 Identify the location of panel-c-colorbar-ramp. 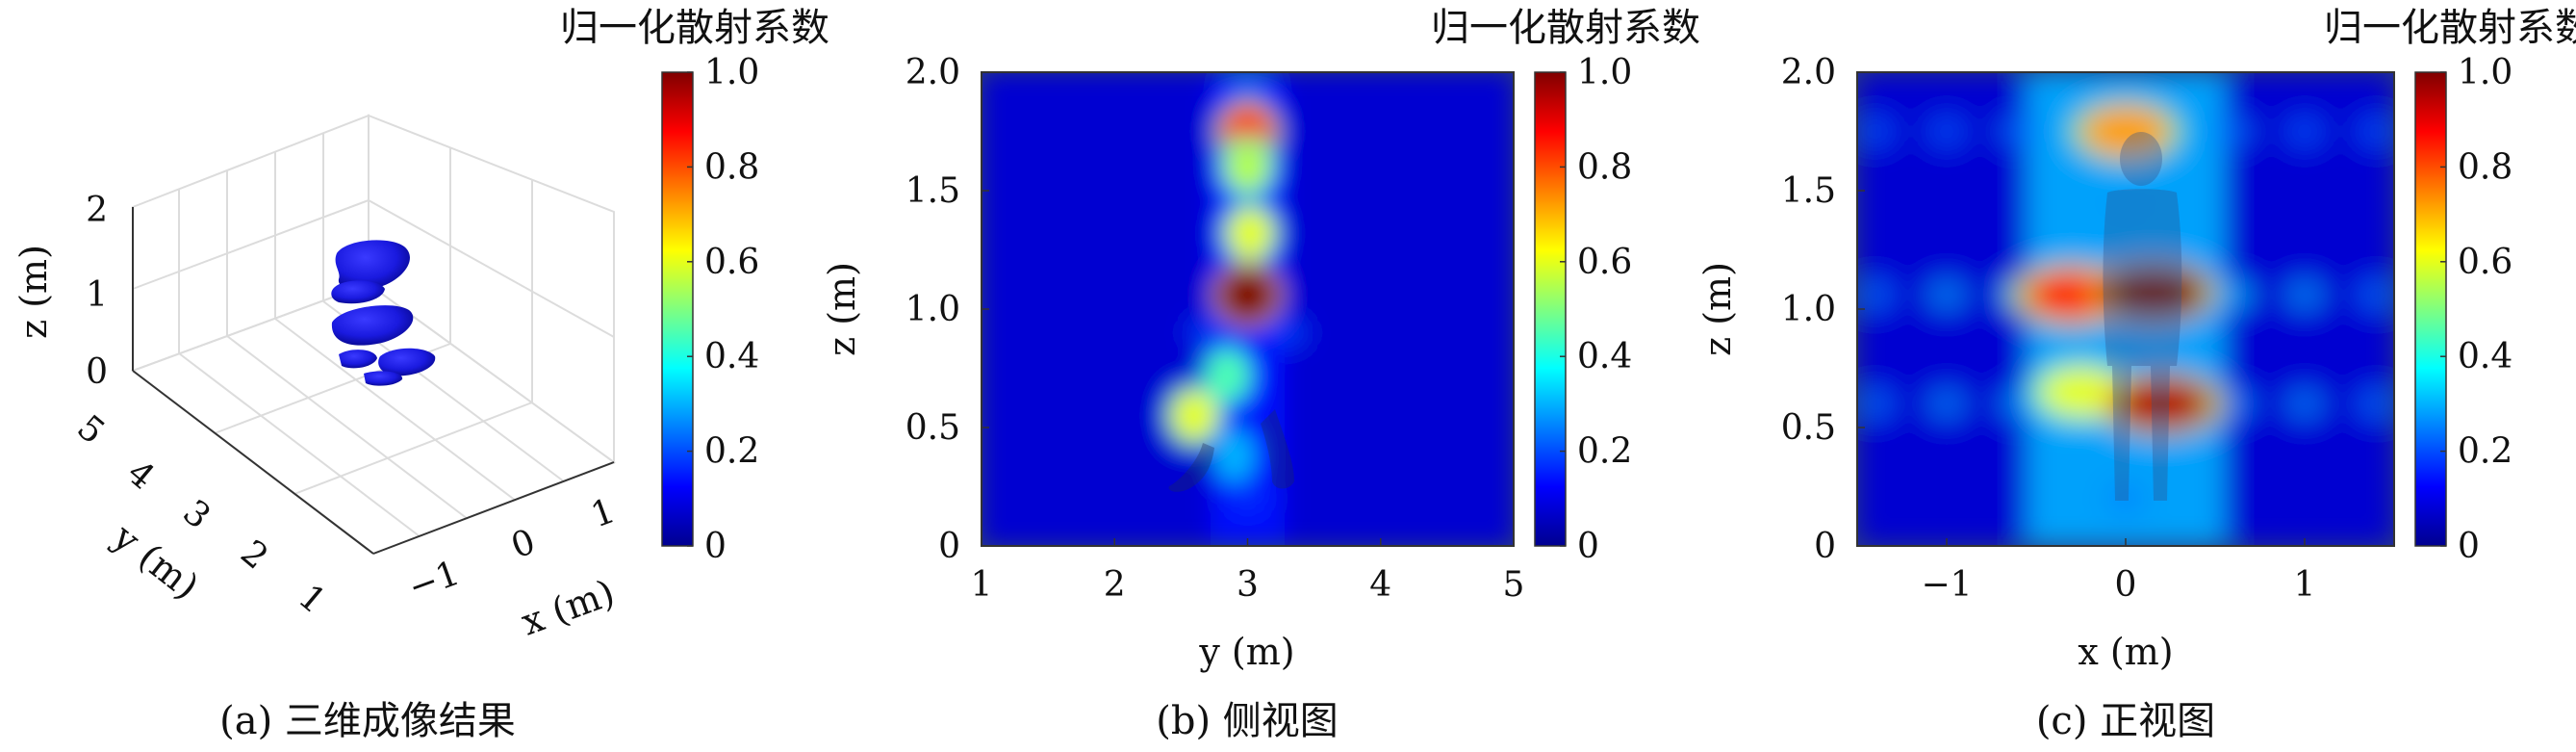
(2430, 309).